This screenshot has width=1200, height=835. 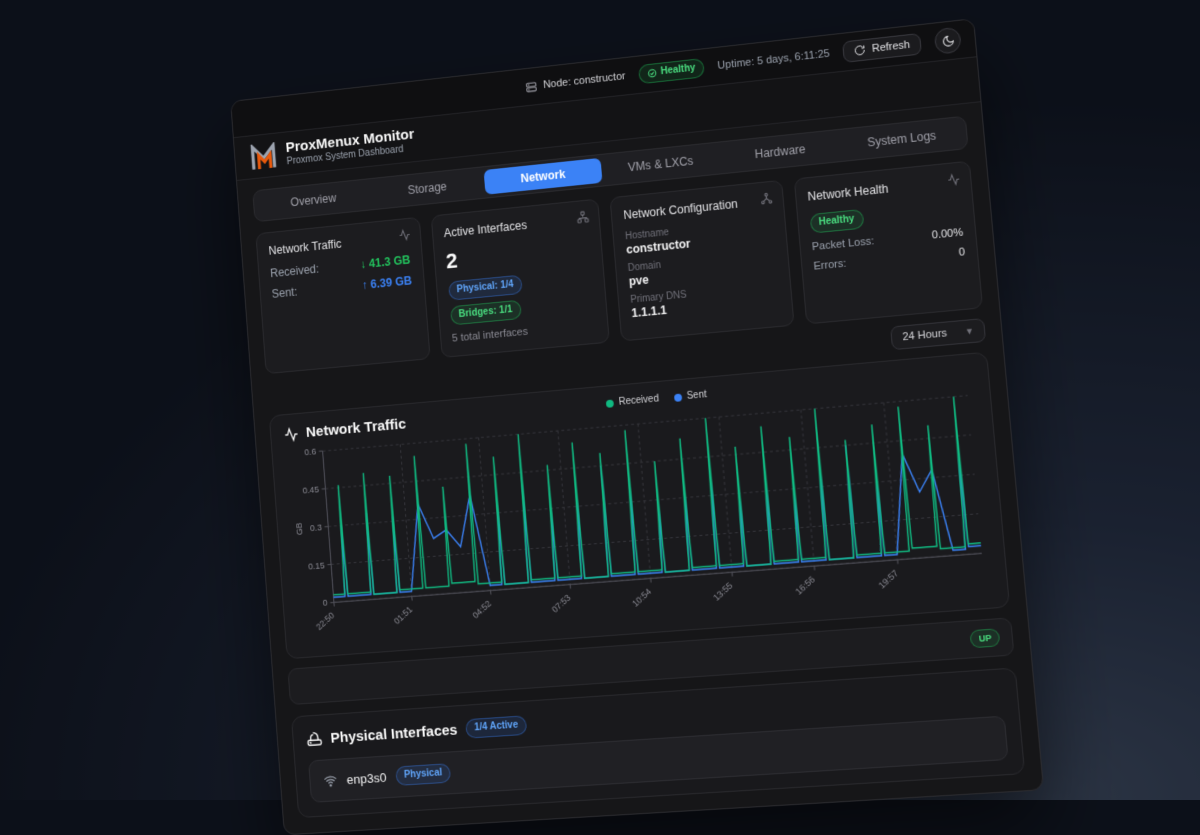 What do you see at coordinates (805, 585) in the screenshot?
I see `svg-text: 16:56` at bounding box center [805, 585].